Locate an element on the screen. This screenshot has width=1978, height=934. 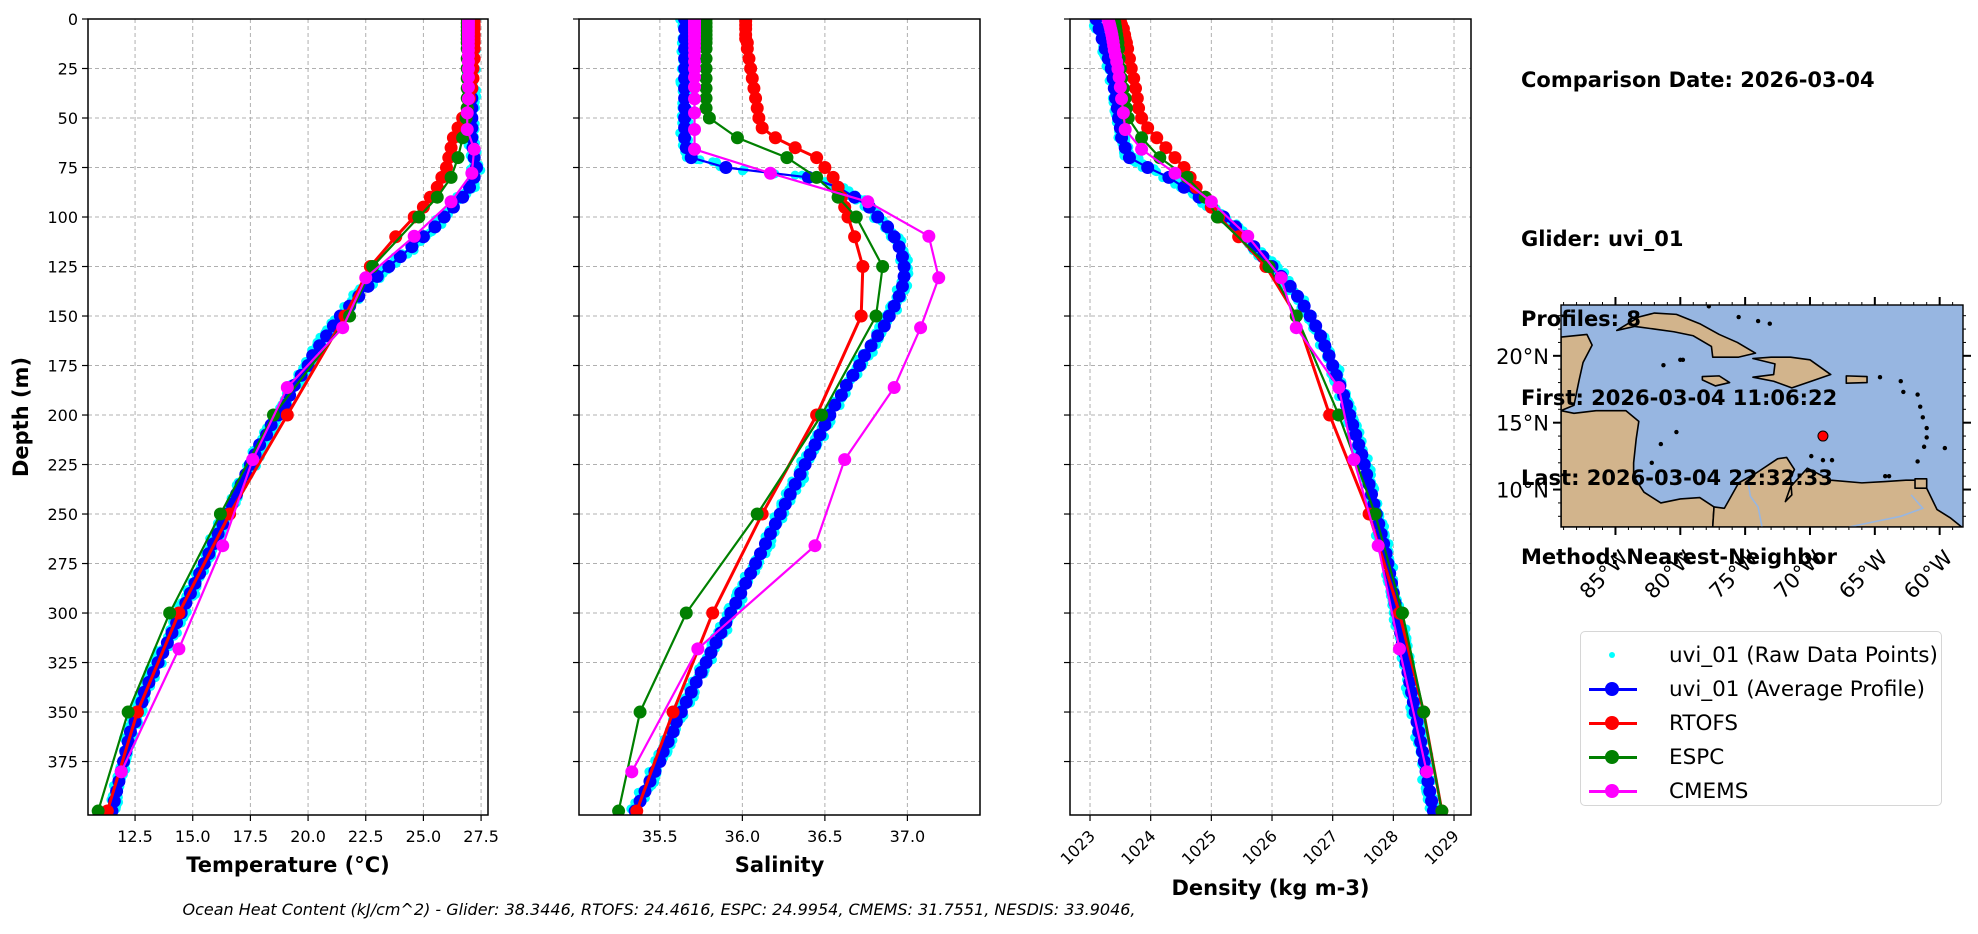
map-y-tick-label: 10°N is located at coordinates (1522, 491).